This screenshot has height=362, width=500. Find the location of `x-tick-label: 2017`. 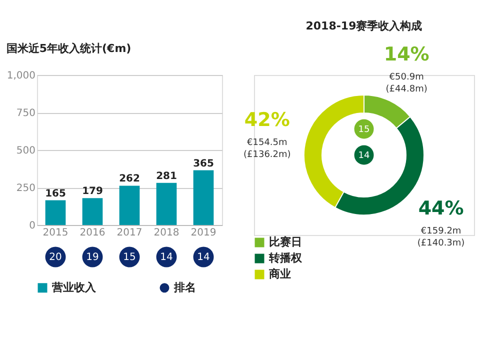

x-tick-label: 2017 is located at coordinates (129, 233).